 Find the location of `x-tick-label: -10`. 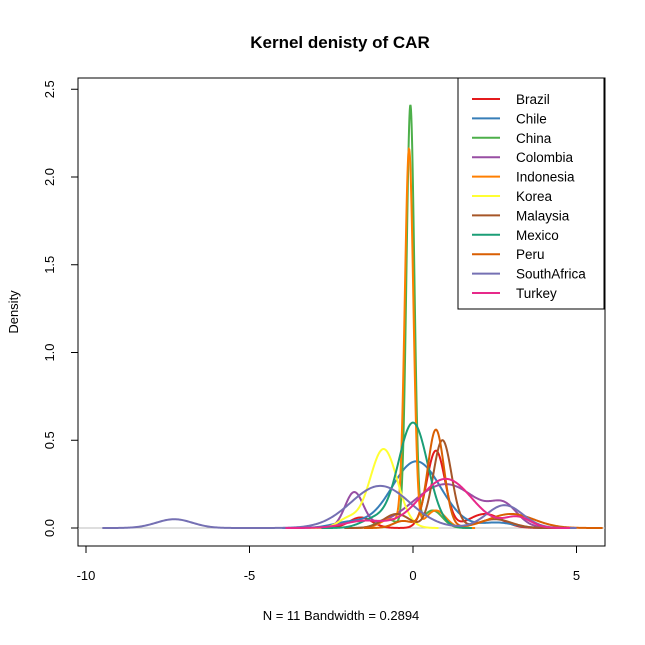

x-tick-label: -10 is located at coordinates (86, 575).